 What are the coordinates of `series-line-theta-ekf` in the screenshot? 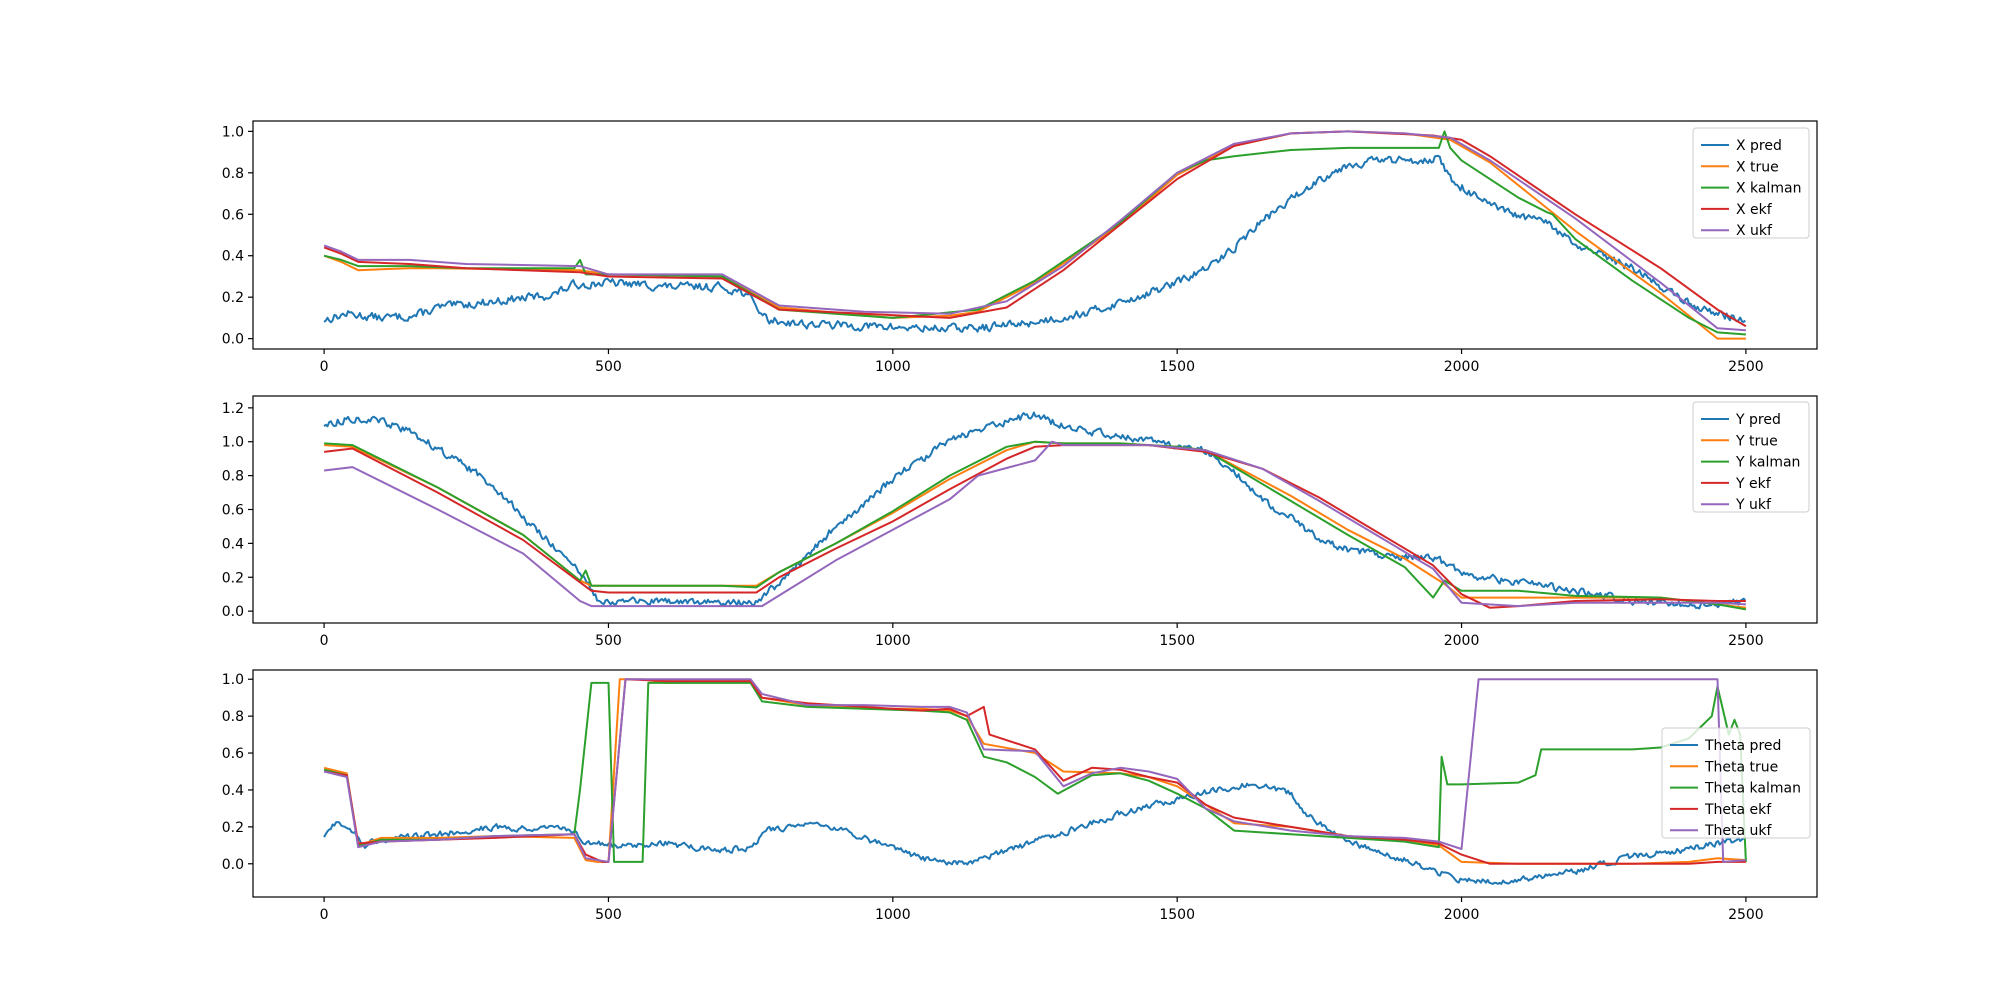 It's located at (1034, 771).